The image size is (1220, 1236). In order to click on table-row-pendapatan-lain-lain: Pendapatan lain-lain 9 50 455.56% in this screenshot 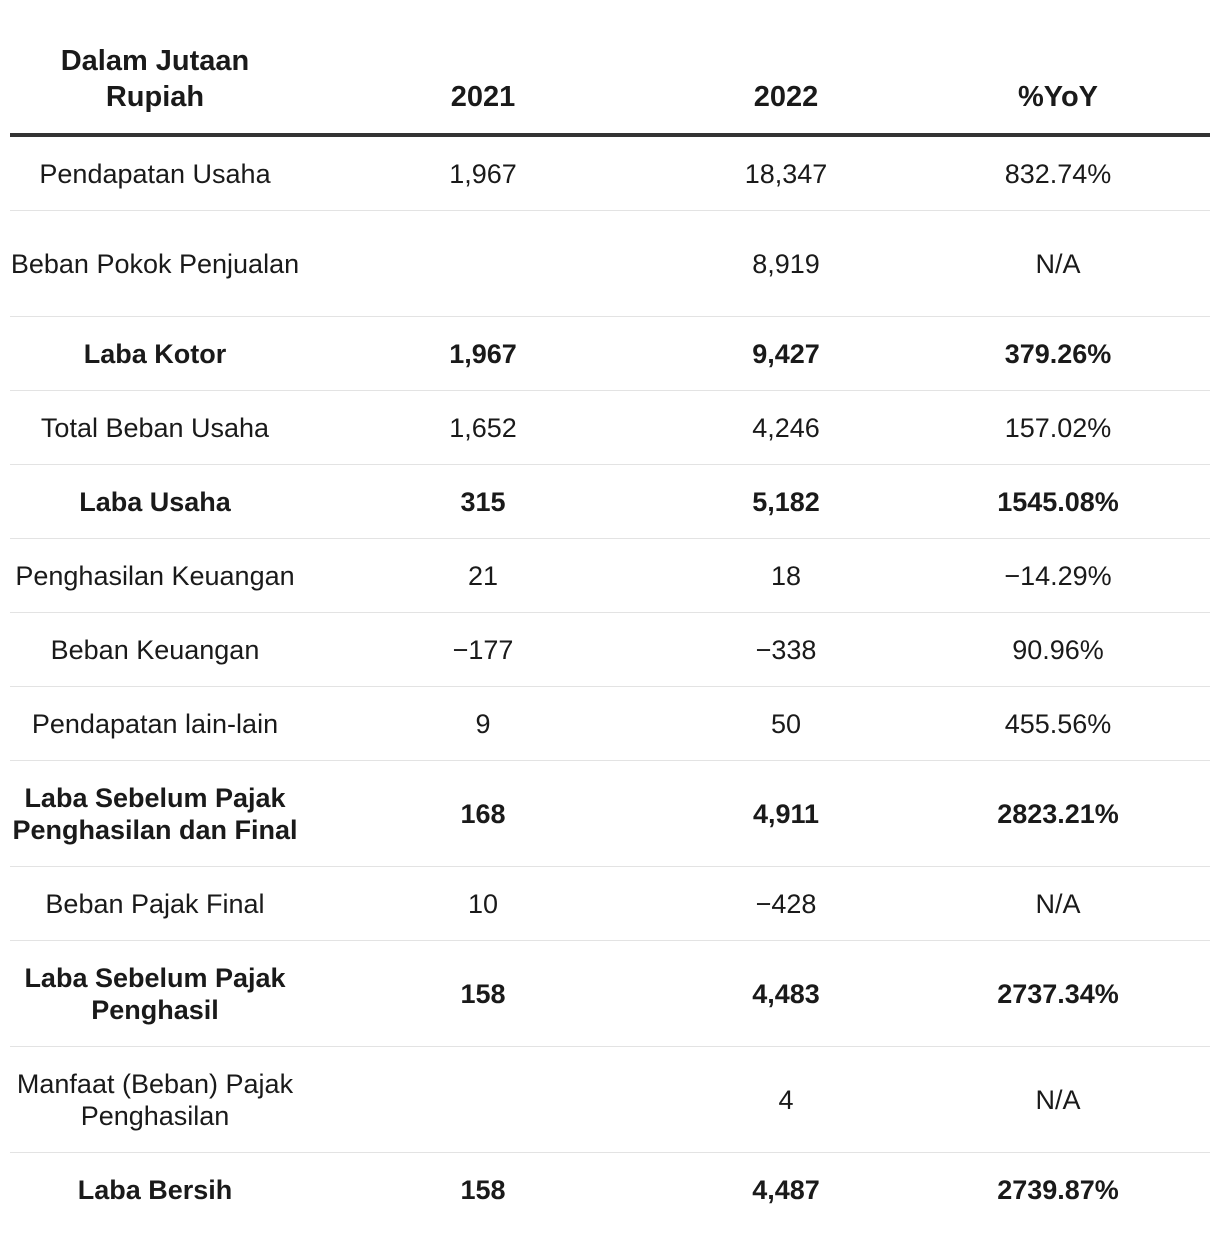, I will do `click(610, 724)`.